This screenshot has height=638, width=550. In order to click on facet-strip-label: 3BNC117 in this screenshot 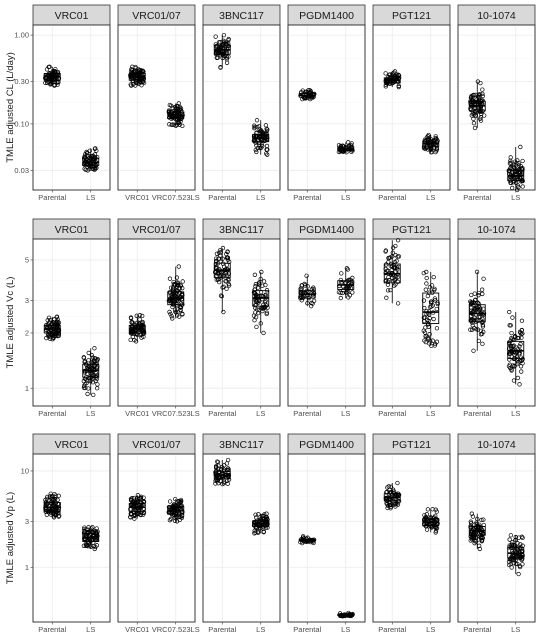, I will do `click(241, 230)`.